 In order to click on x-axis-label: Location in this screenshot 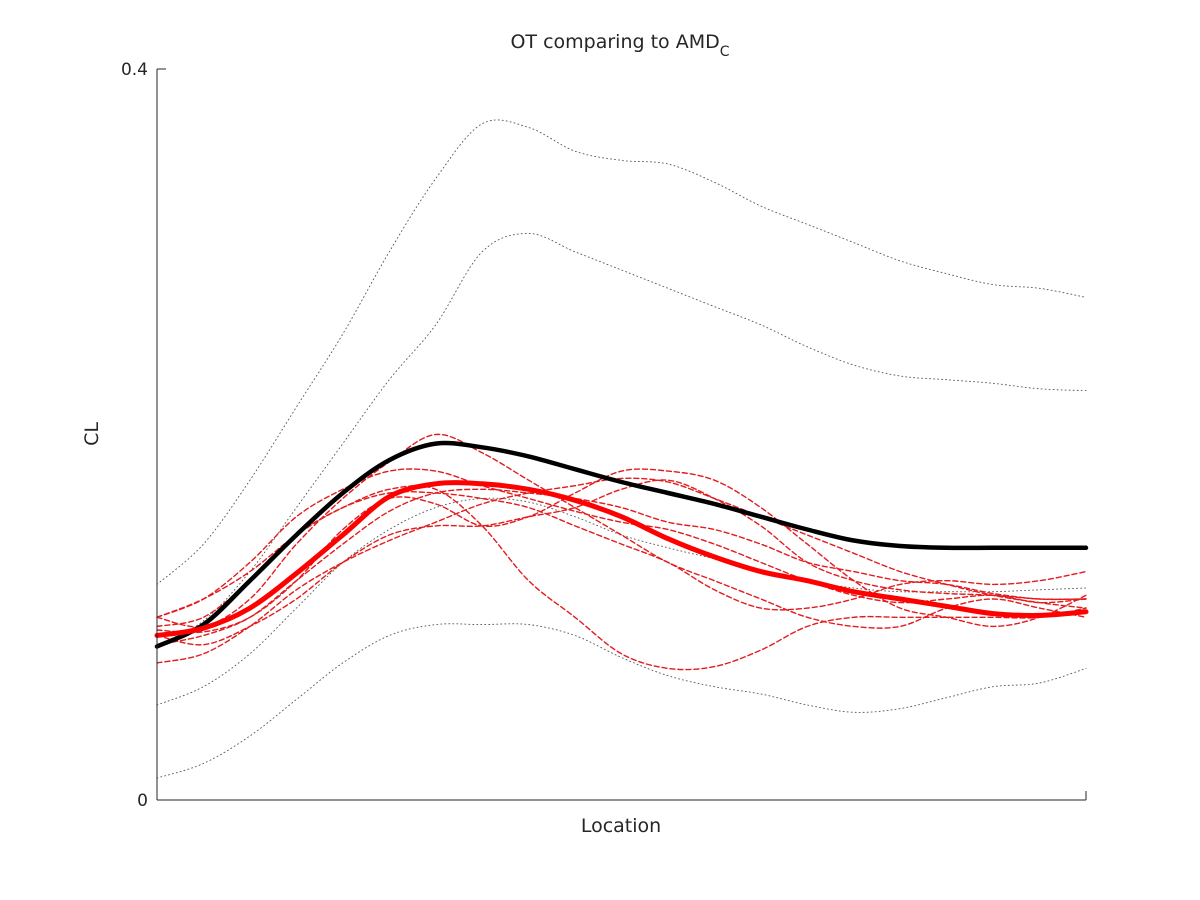, I will do `click(621, 826)`.